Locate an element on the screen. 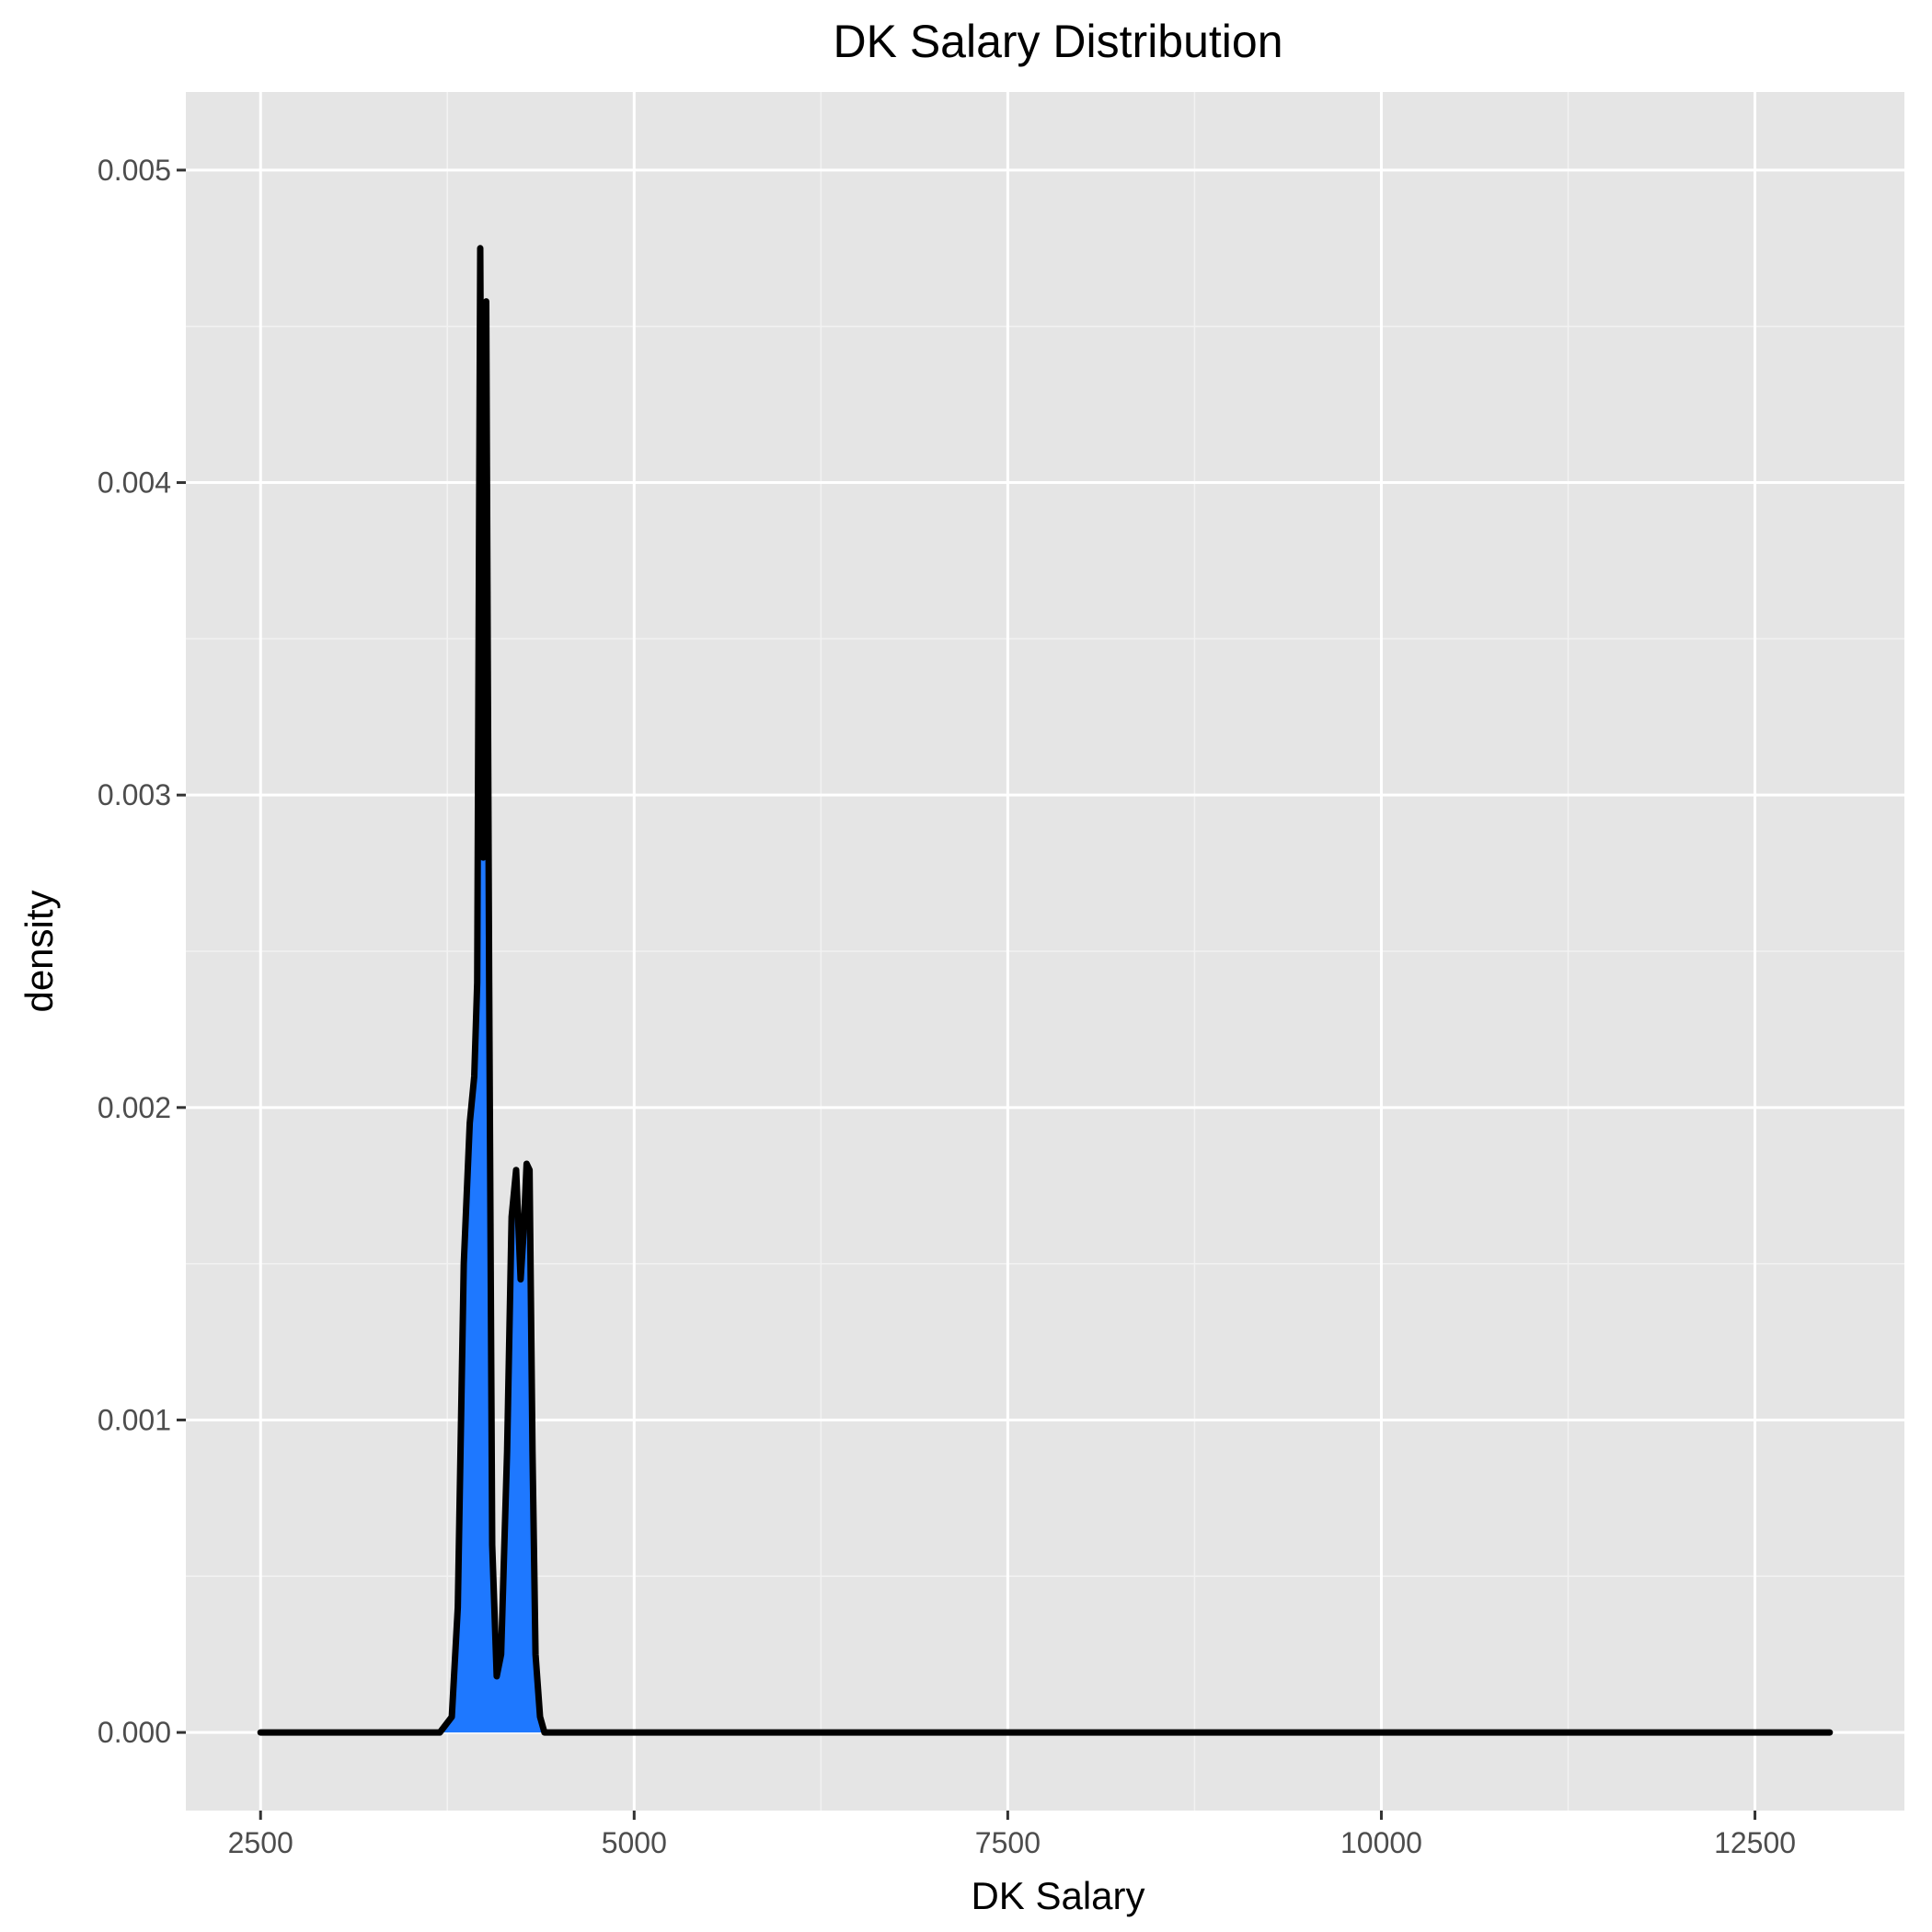  x-axis: 2500 5000 7500 10000 12500 is located at coordinates (1012, 1835).